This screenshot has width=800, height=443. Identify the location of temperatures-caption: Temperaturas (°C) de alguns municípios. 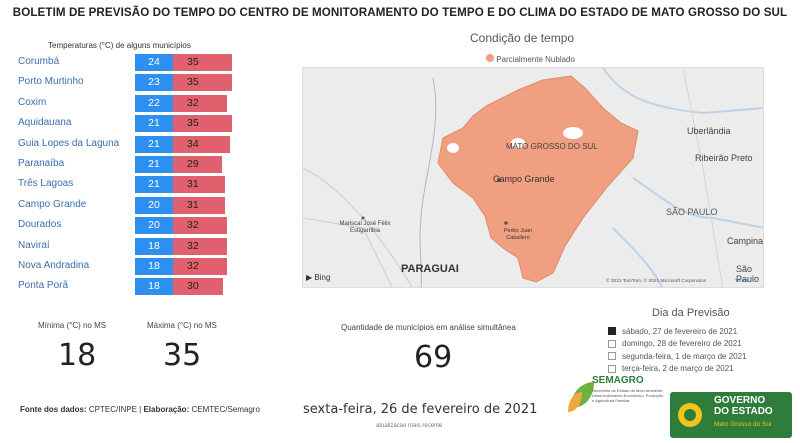
(119, 45).